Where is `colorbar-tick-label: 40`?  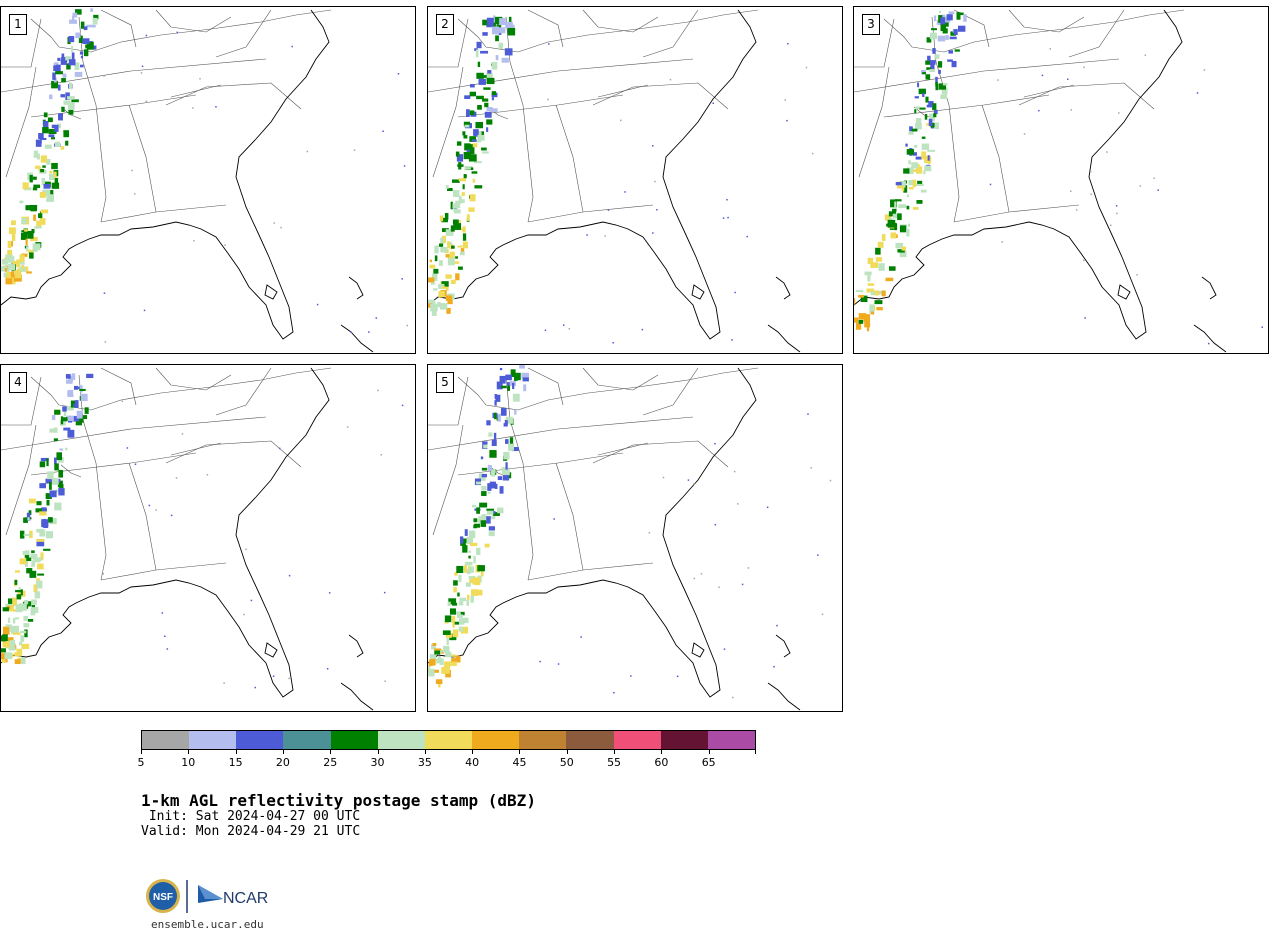 colorbar-tick-label: 40 is located at coordinates (472, 762).